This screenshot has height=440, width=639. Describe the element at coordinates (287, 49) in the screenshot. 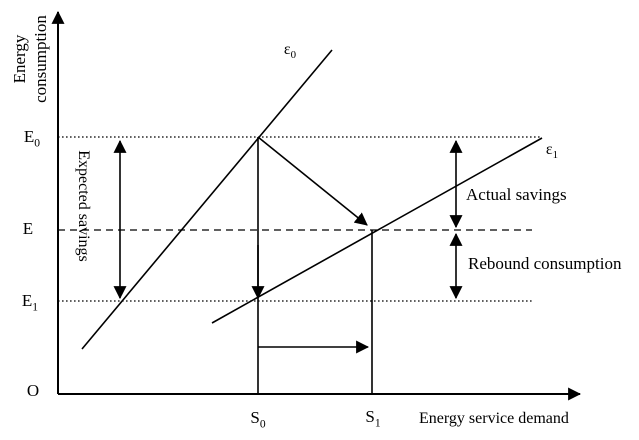

I see `epsilon0-base: ε` at that location.